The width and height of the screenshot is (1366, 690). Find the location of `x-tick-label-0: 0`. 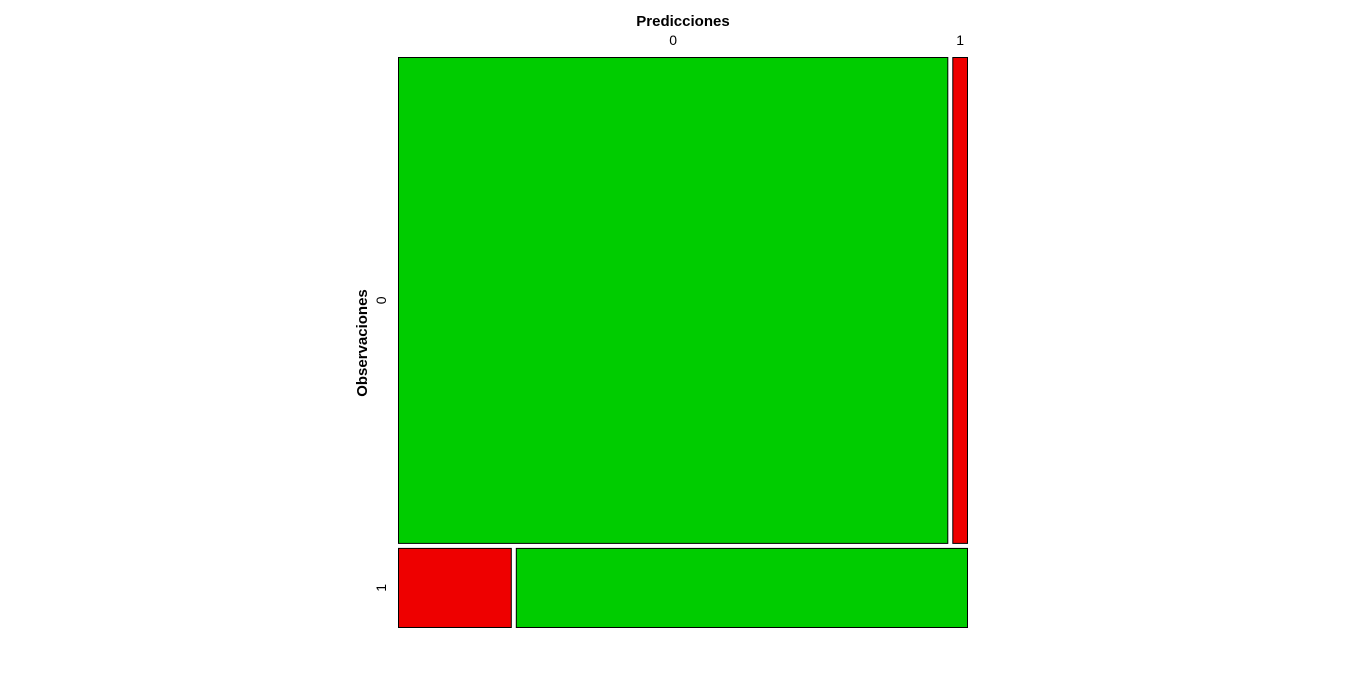

x-tick-label-0: 0 is located at coordinates (673, 40).